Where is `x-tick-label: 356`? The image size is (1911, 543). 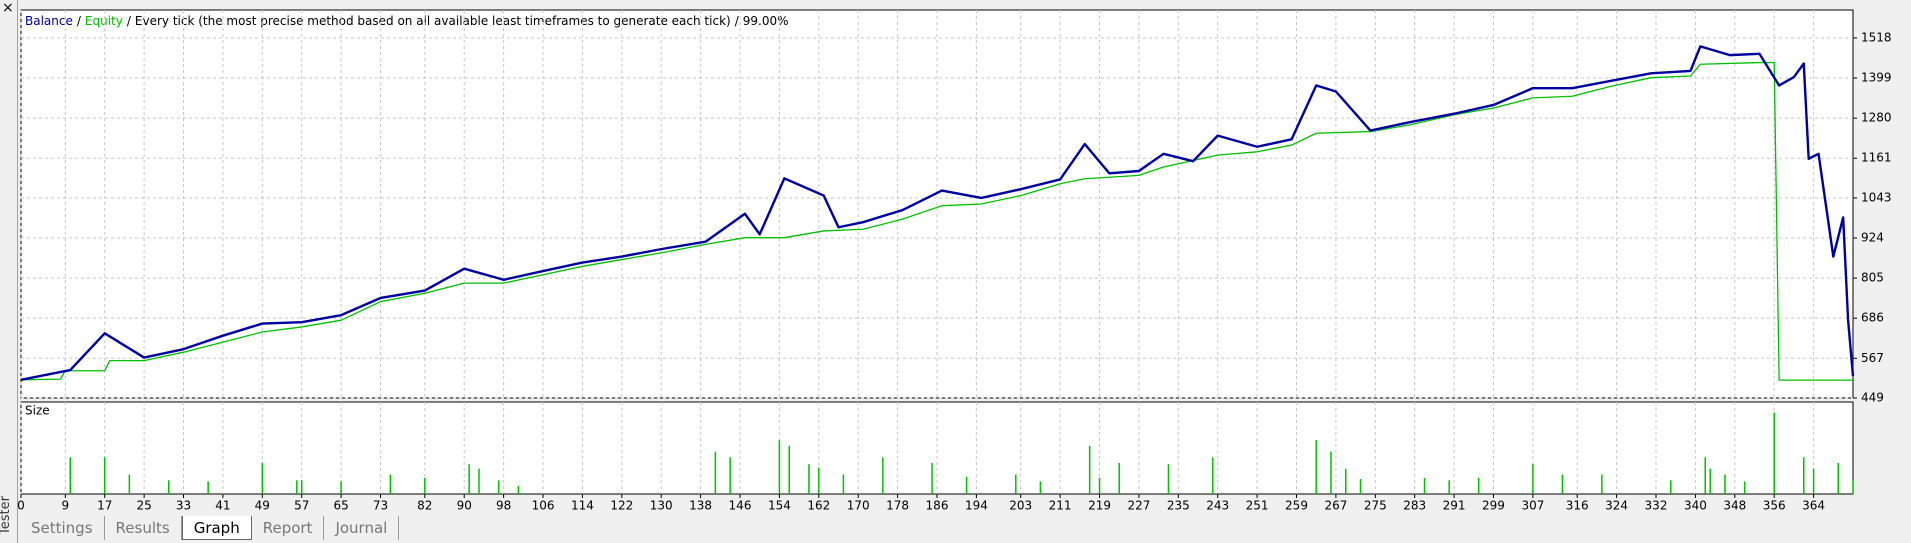 x-tick-label: 356 is located at coordinates (1774, 506).